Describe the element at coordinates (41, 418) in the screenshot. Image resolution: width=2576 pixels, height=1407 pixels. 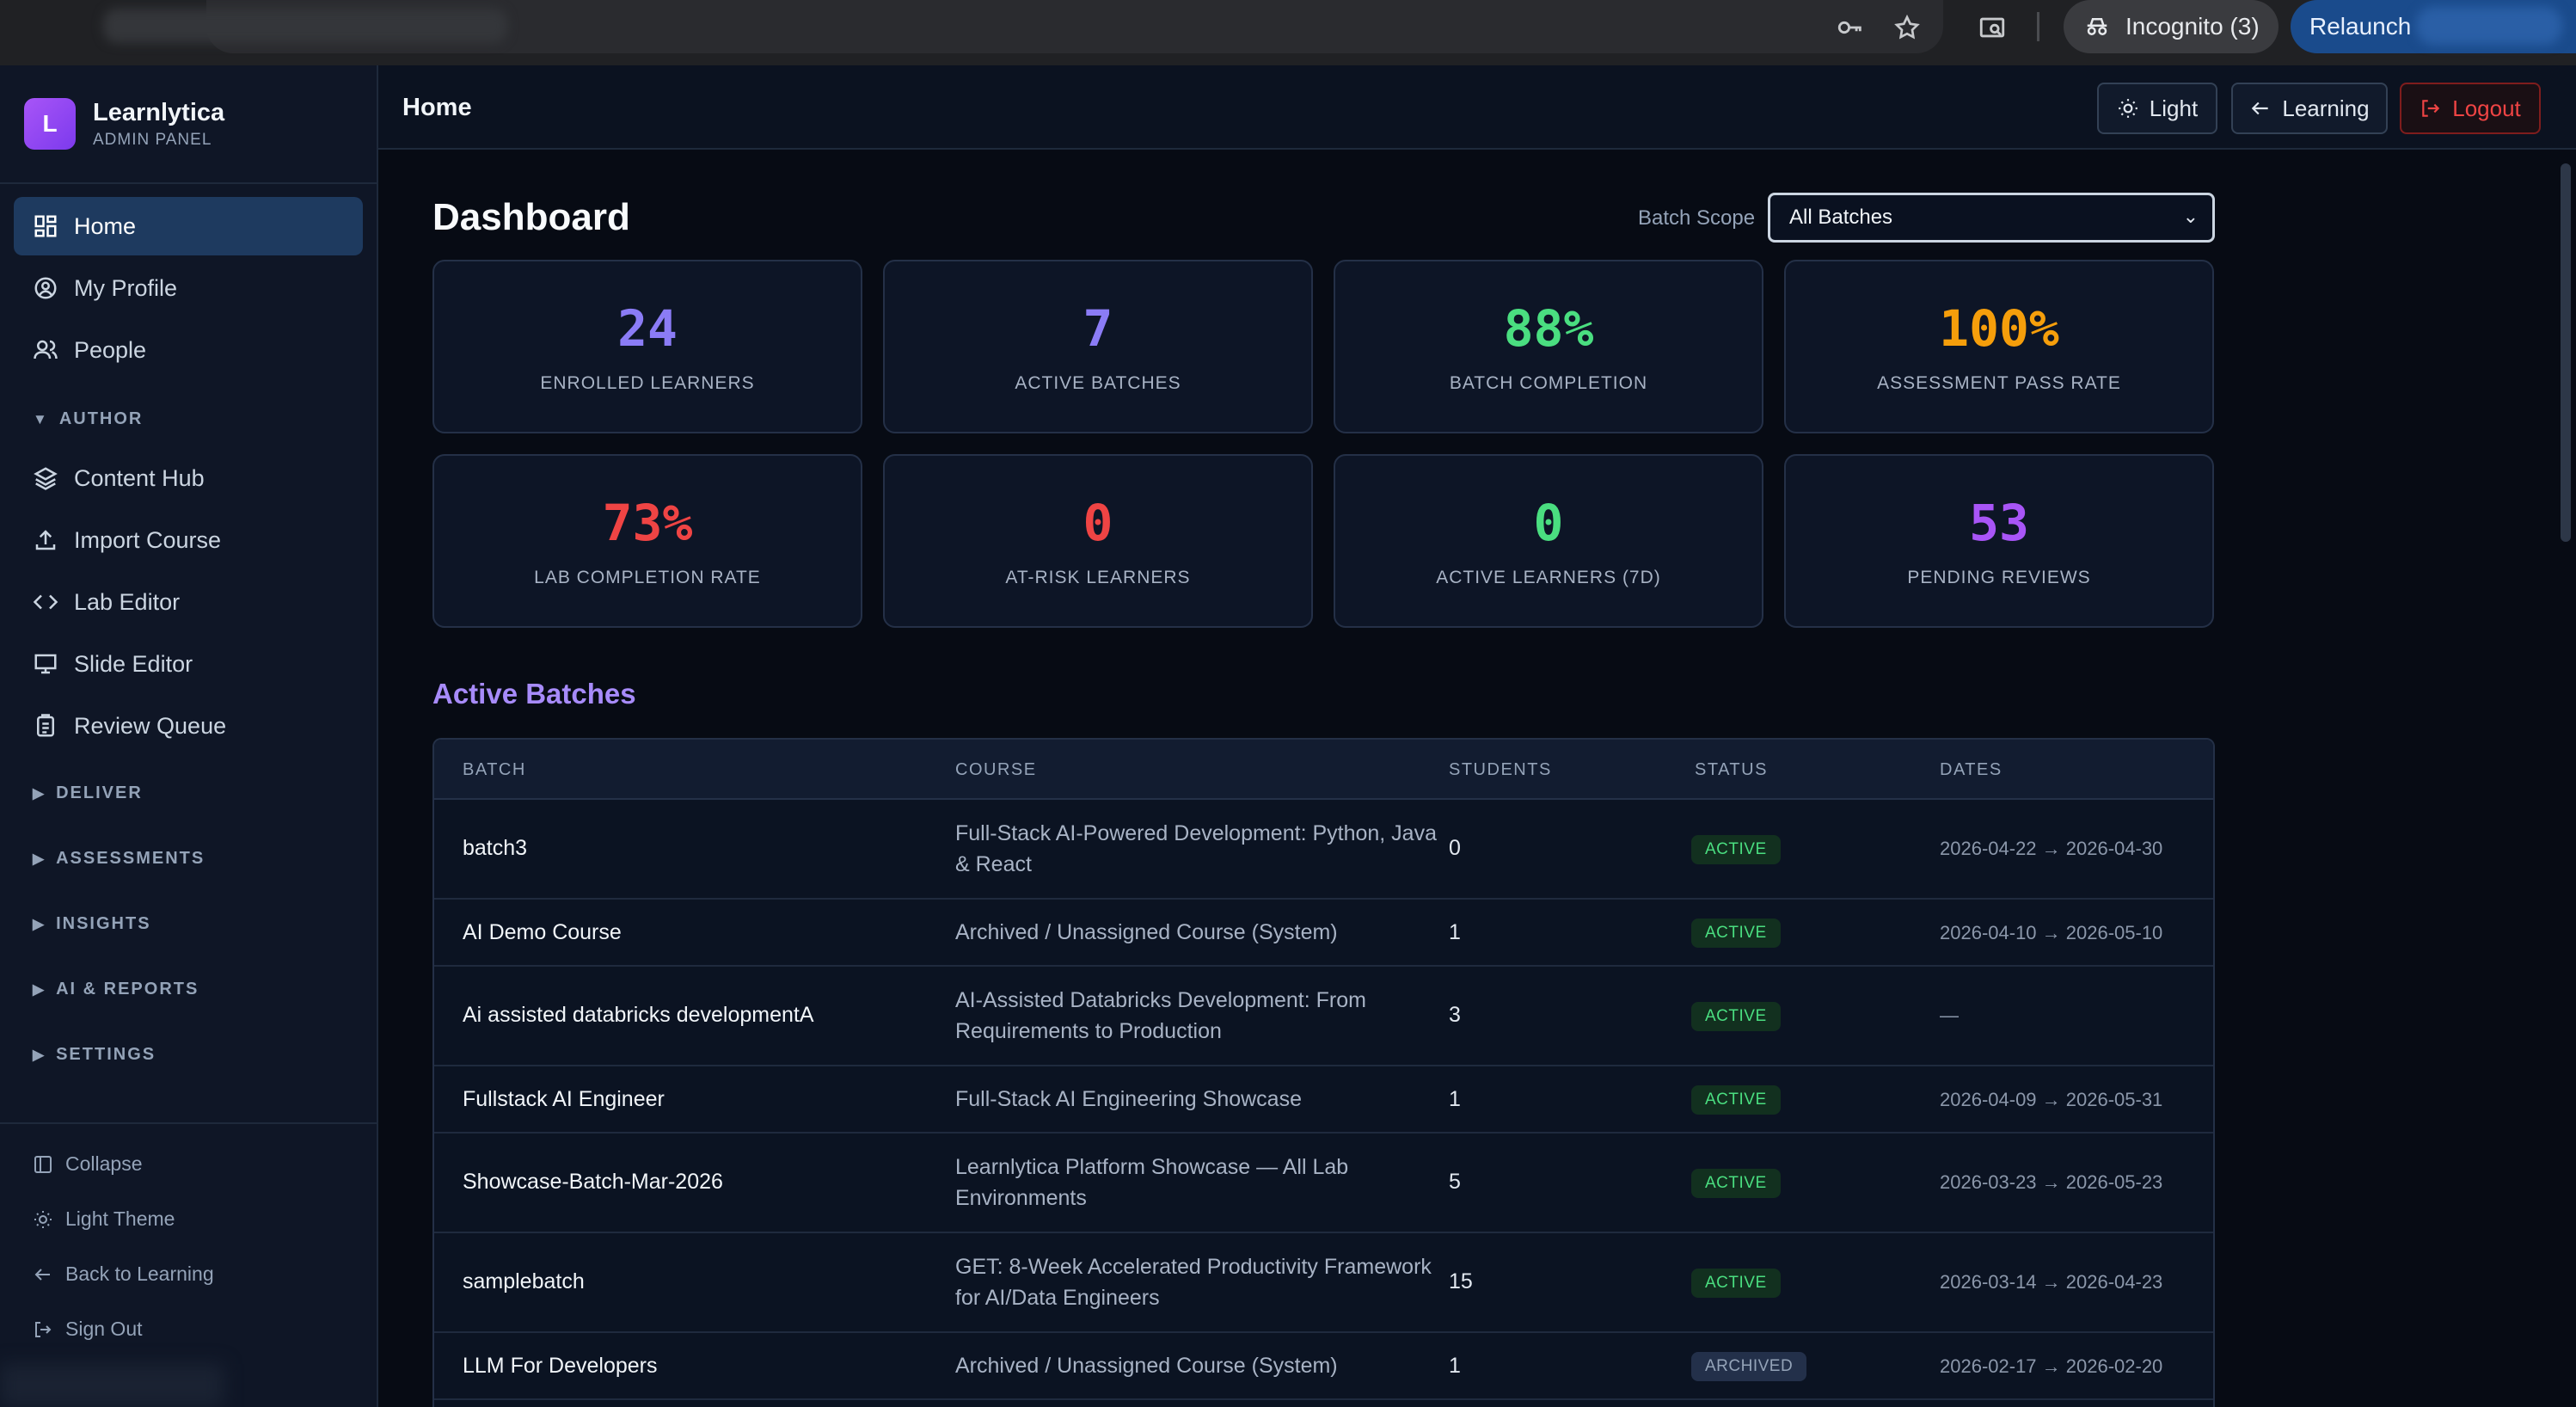
I see `caret-down-icon: ▼` at that location.